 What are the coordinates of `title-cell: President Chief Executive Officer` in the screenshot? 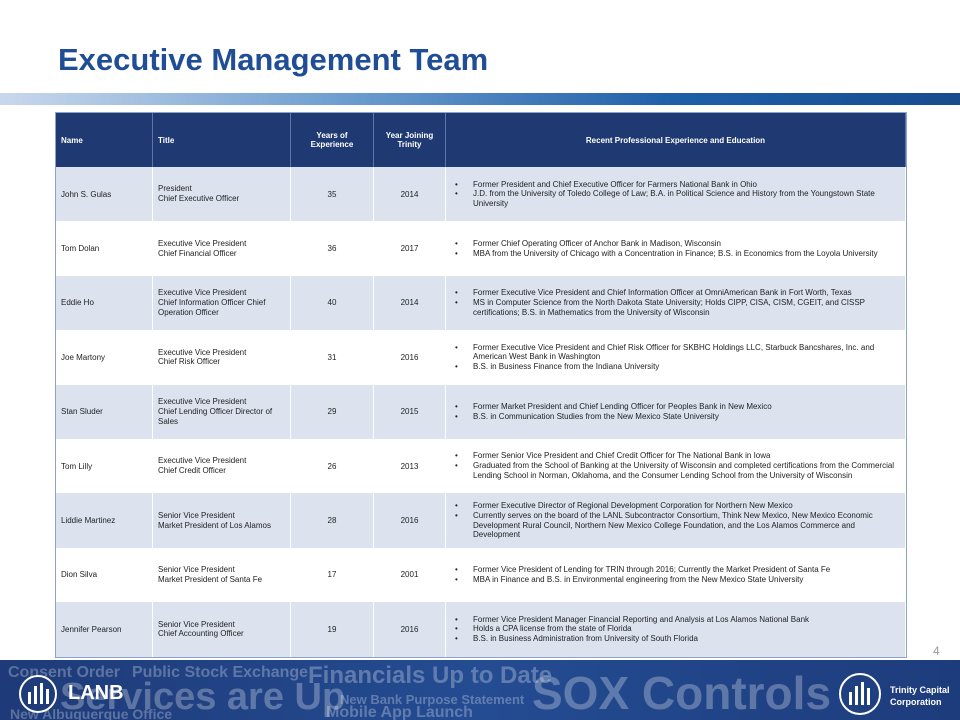 It's located at (222, 194).